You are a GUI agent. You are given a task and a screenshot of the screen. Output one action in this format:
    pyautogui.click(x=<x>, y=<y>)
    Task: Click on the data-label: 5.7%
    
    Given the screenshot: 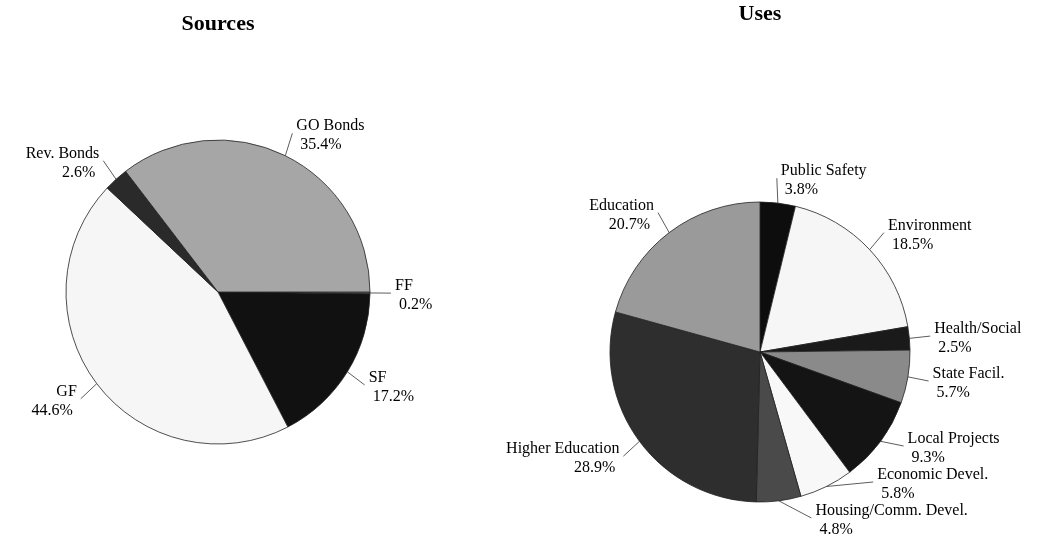 What is the action you would take?
    pyautogui.click(x=953, y=391)
    